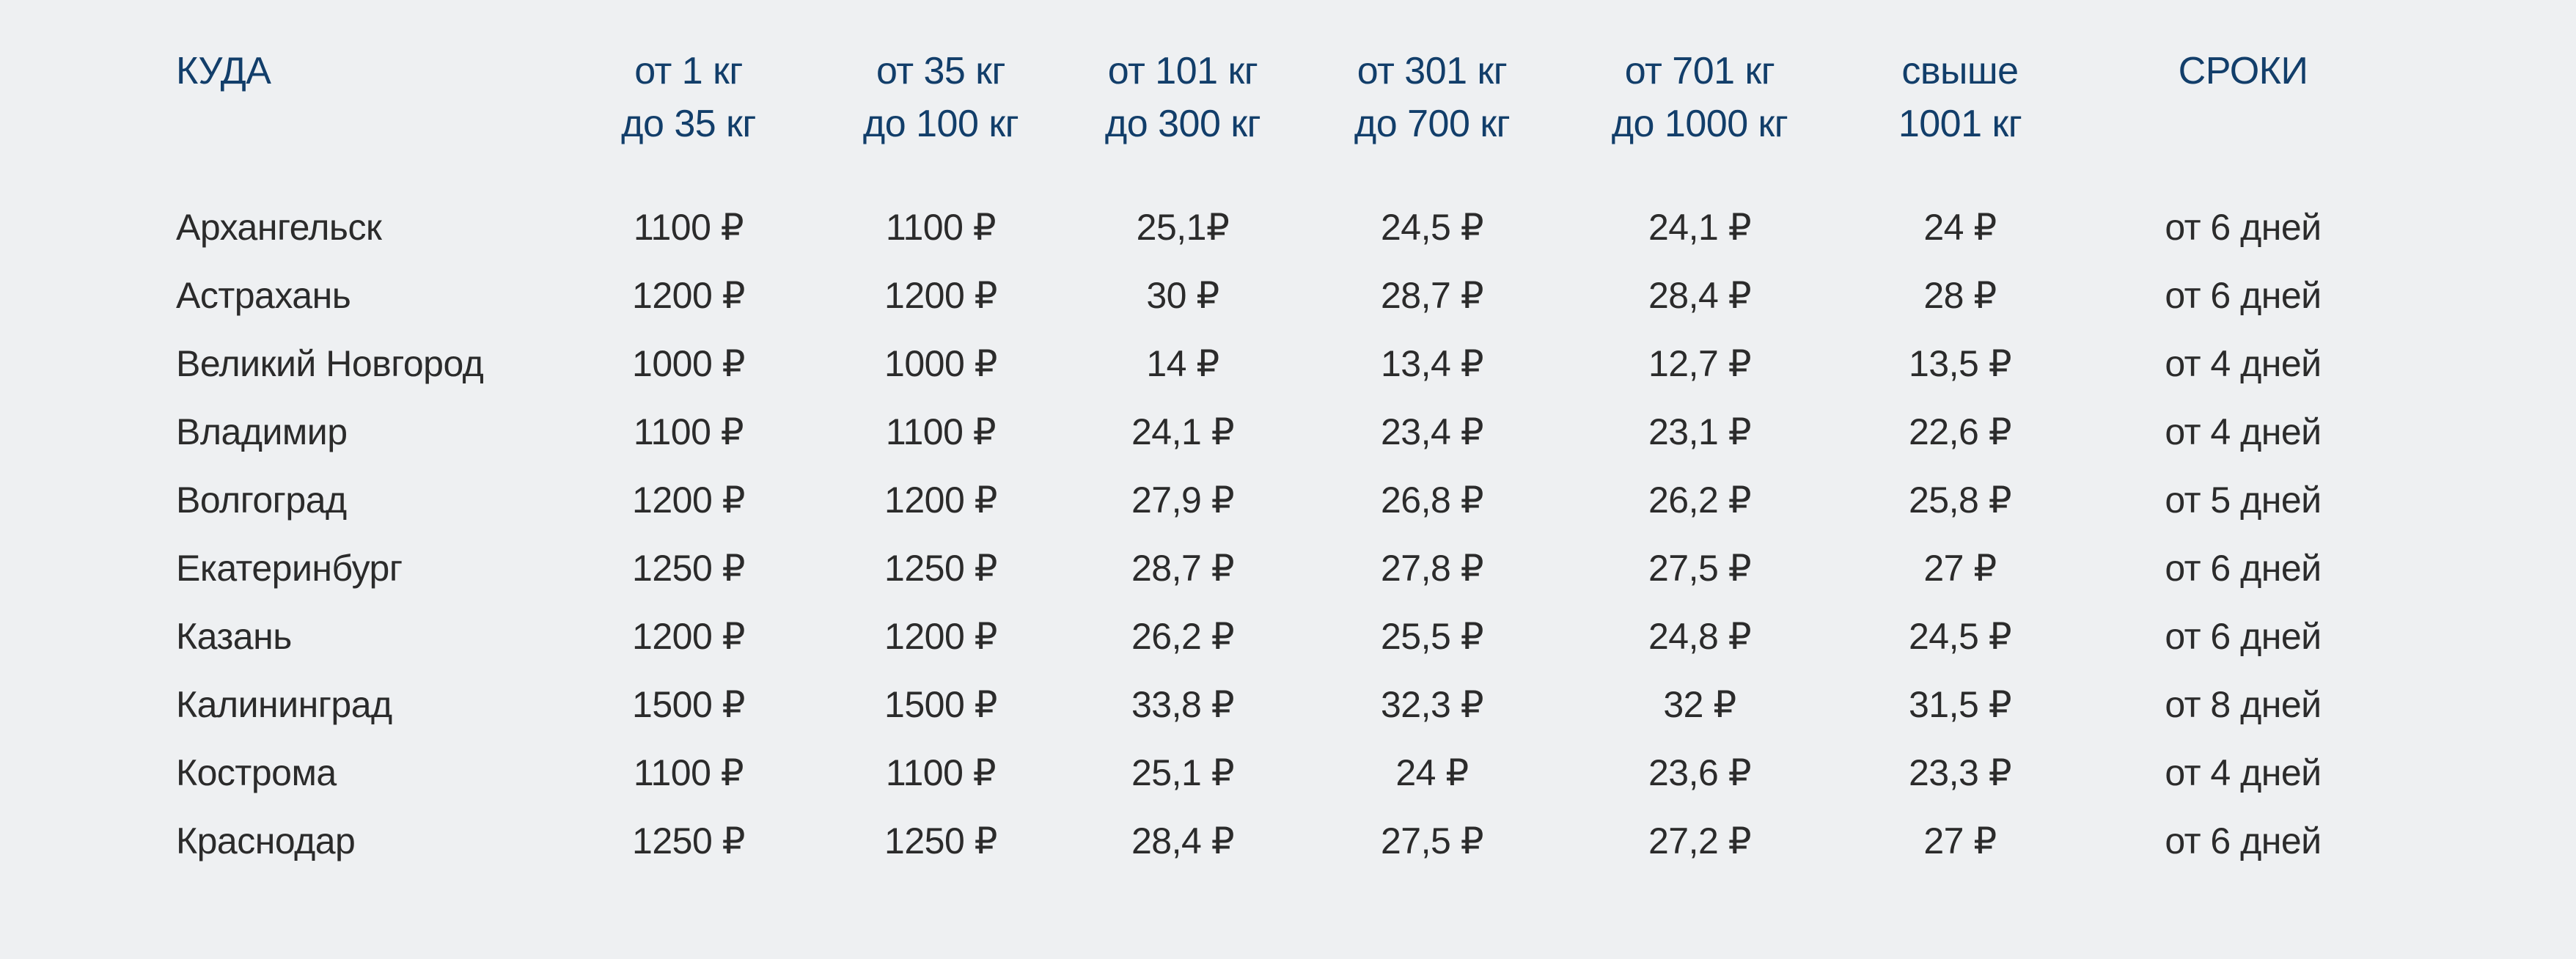 The width and height of the screenshot is (2576, 959). Describe the element at coordinates (1960, 363) in the screenshot. I see `rate-cell: 13,5 ₽` at that location.